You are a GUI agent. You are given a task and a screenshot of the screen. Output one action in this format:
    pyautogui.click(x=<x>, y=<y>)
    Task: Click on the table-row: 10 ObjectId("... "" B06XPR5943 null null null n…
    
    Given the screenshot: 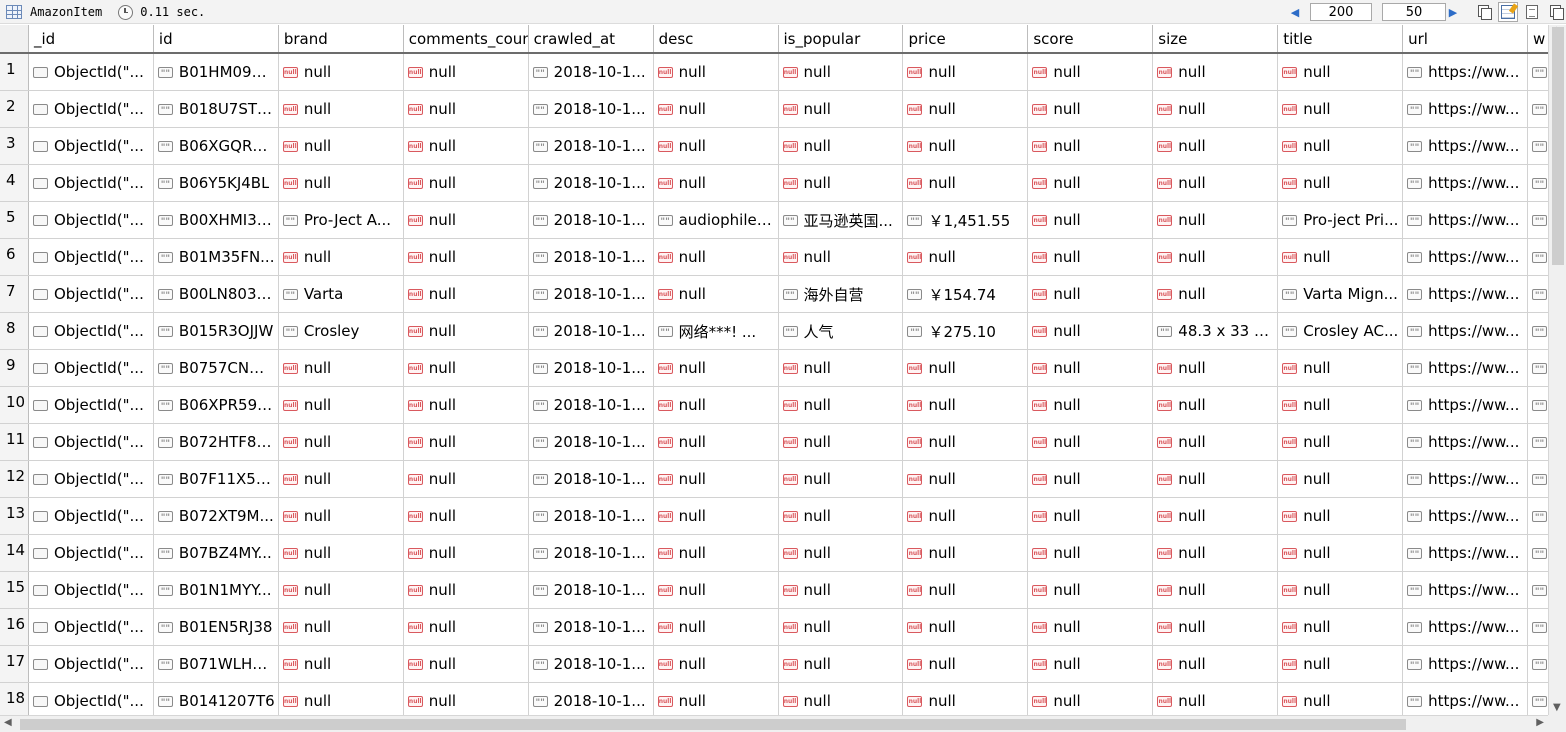 What is the action you would take?
    pyautogui.click(x=774, y=405)
    